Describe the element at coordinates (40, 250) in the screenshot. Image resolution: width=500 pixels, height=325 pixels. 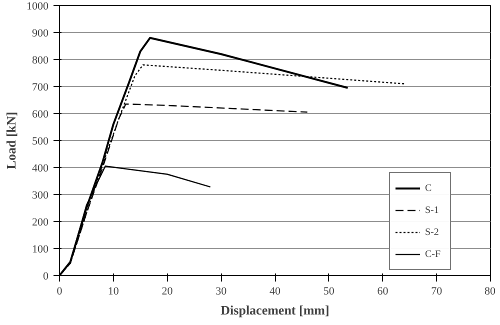
I see `y-tick-label: 100` at that location.